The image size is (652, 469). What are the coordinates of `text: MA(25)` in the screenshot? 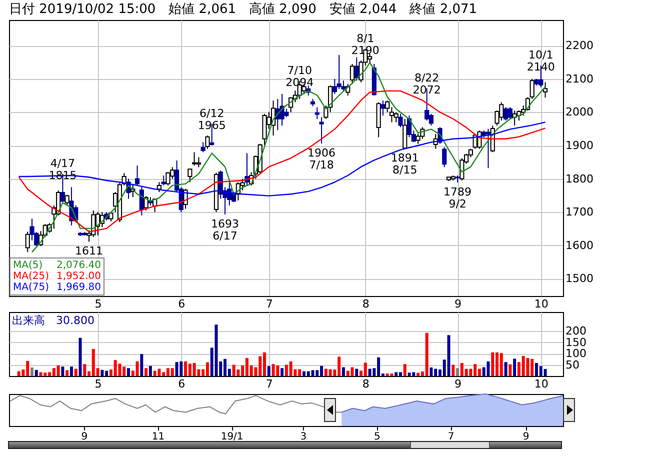 It's located at (31, 276).